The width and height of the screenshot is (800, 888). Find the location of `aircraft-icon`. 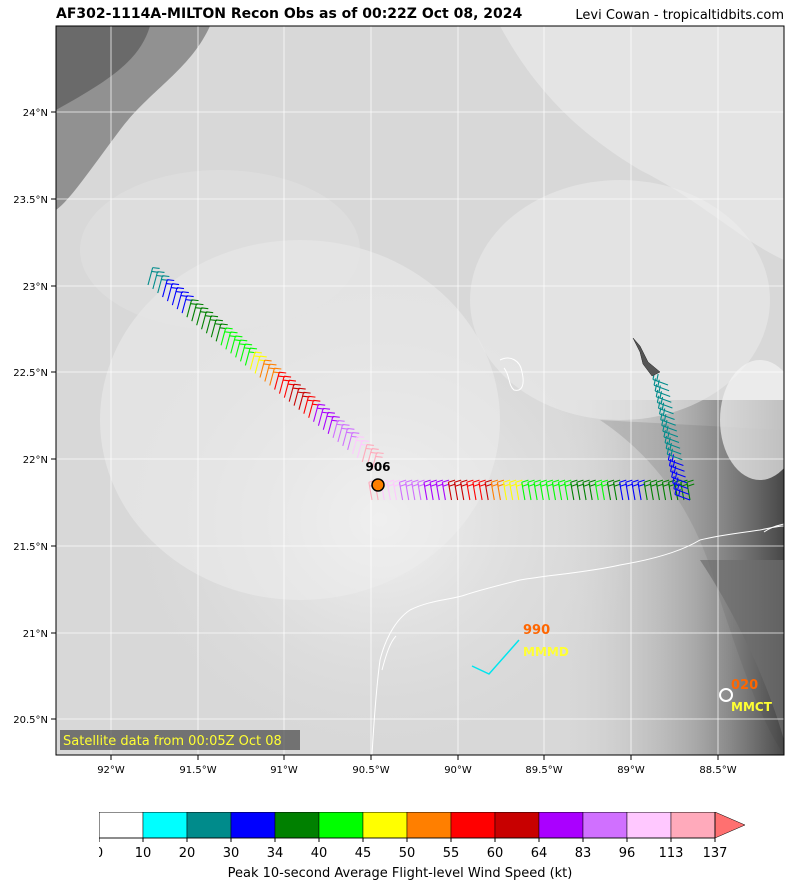

aircraft-icon is located at coordinates (646, 357).